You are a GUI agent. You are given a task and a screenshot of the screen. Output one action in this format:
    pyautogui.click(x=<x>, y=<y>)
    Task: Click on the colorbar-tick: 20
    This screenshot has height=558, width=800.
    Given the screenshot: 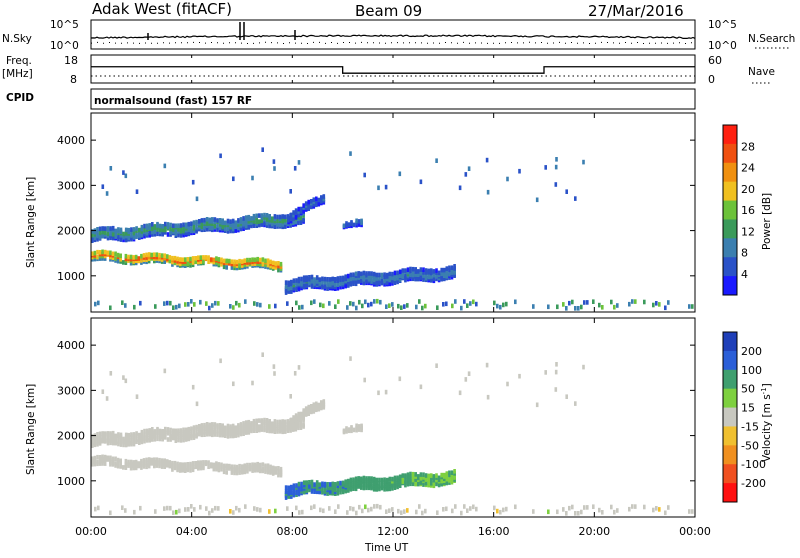 What is the action you would take?
    pyautogui.click(x=748, y=189)
    